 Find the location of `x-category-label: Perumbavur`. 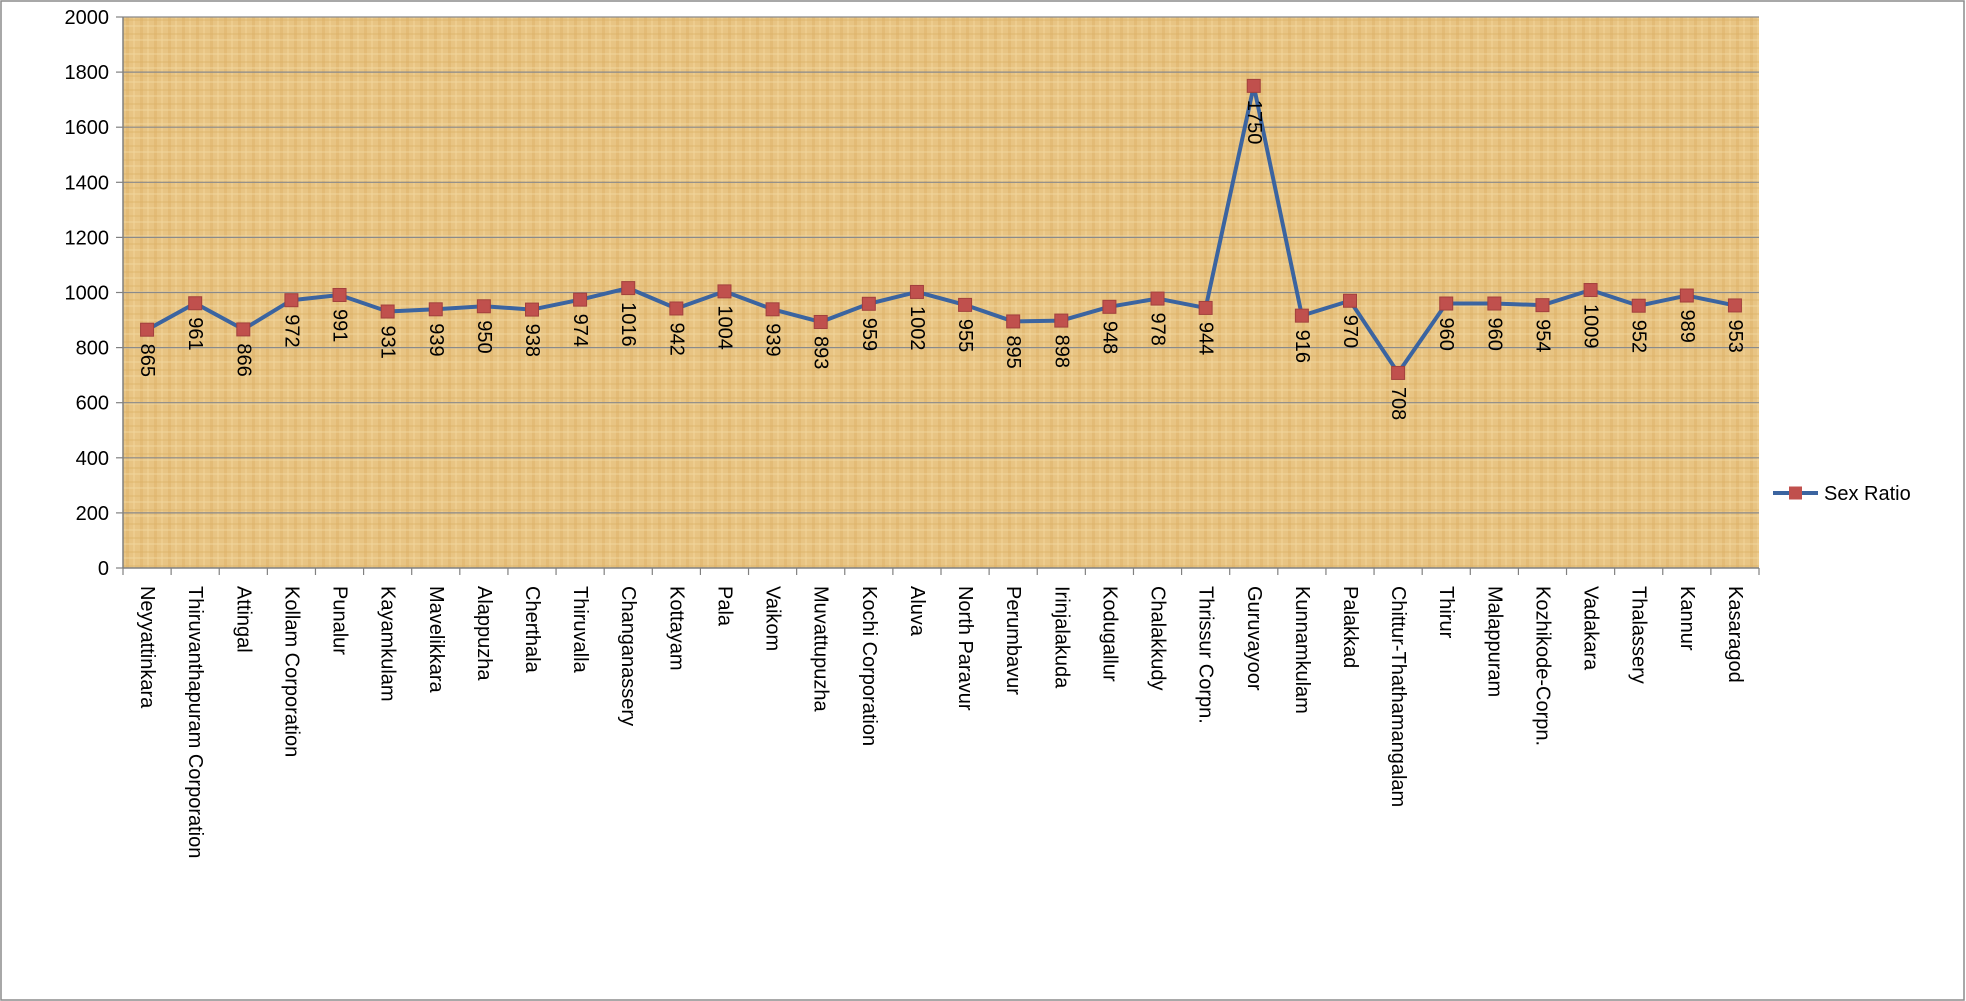

x-category-label: Perumbavur is located at coordinates (1013, 640).